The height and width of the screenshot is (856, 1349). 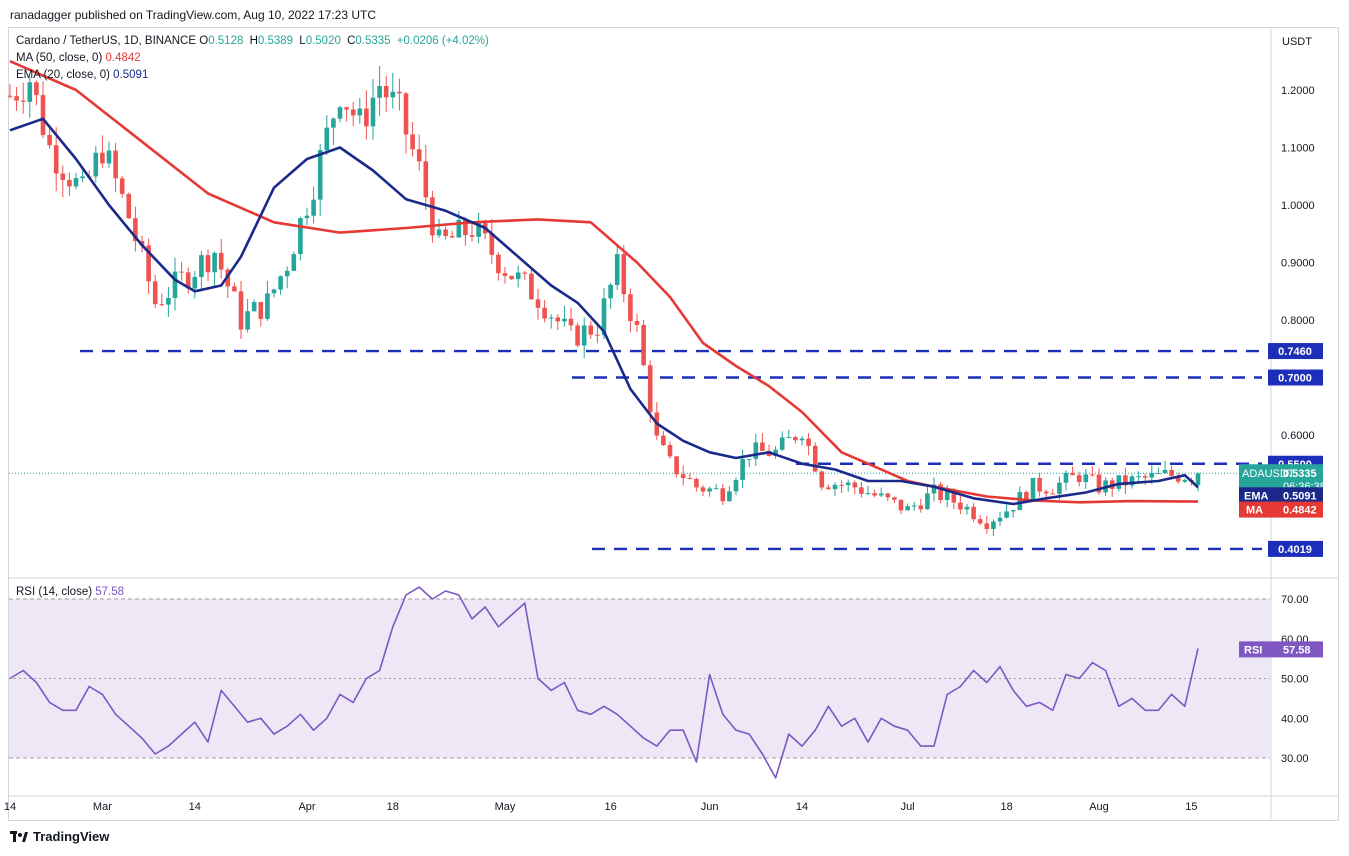 I want to click on tradingview-logo-text: TradingView, so click(x=71, y=836).